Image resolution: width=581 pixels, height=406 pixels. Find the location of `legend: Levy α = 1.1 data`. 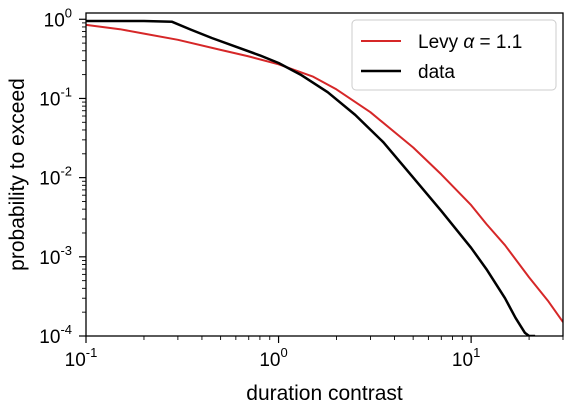

legend: Levy α = 1.1 data is located at coordinates (454, 55).